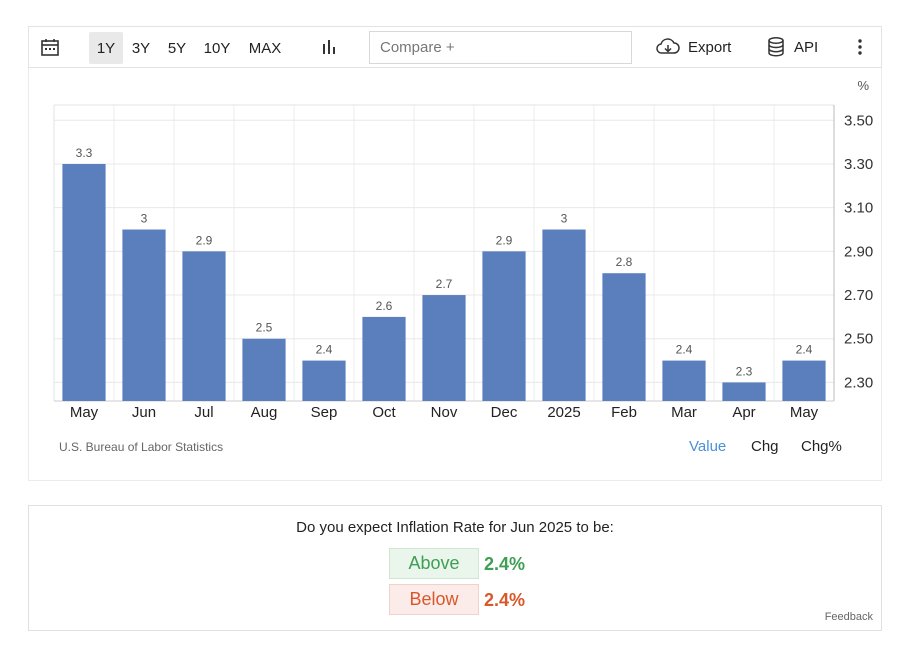 The height and width of the screenshot is (654, 900). What do you see at coordinates (776, 46) in the screenshot?
I see `database-icon` at bounding box center [776, 46].